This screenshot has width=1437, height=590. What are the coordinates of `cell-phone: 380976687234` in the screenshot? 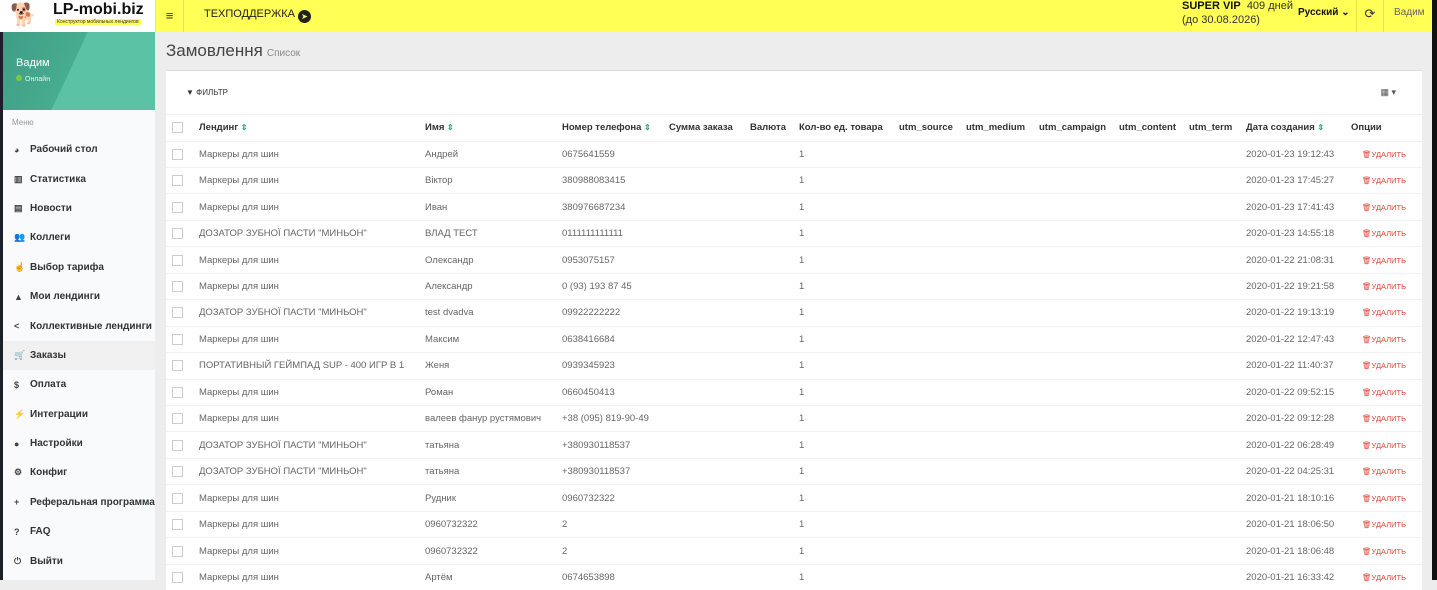 It's located at (594, 207).